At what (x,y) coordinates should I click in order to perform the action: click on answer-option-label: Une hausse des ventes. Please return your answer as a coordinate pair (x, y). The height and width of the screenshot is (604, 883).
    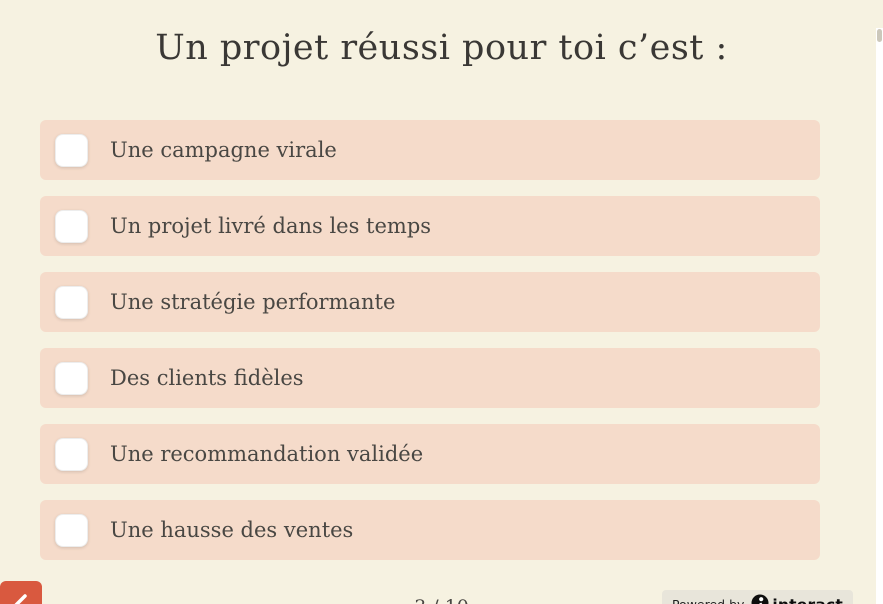
    Looking at the image, I should click on (232, 530).